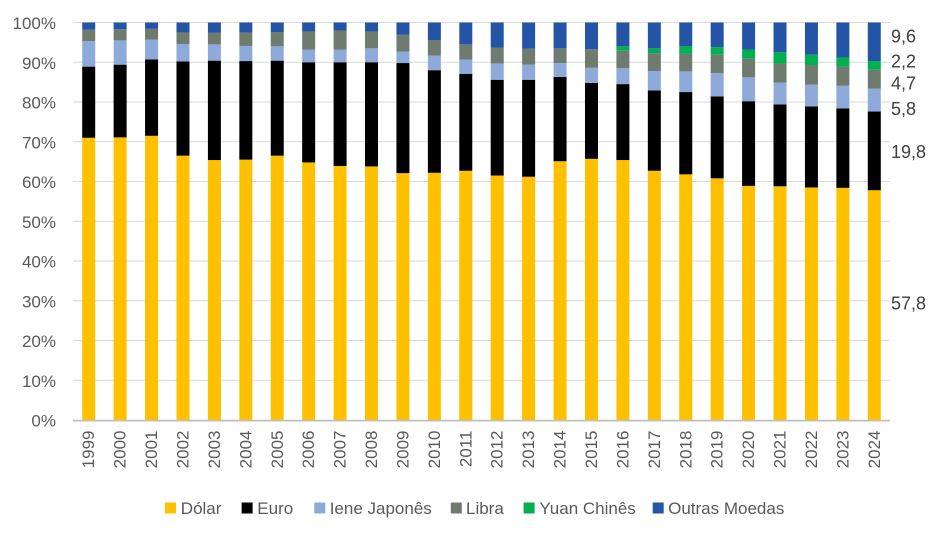 This screenshot has width=944, height=538. What do you see at coordinates (654, 450) in the screenshot?
I see `svg-text: 2017` at bounding box center [654, 450].